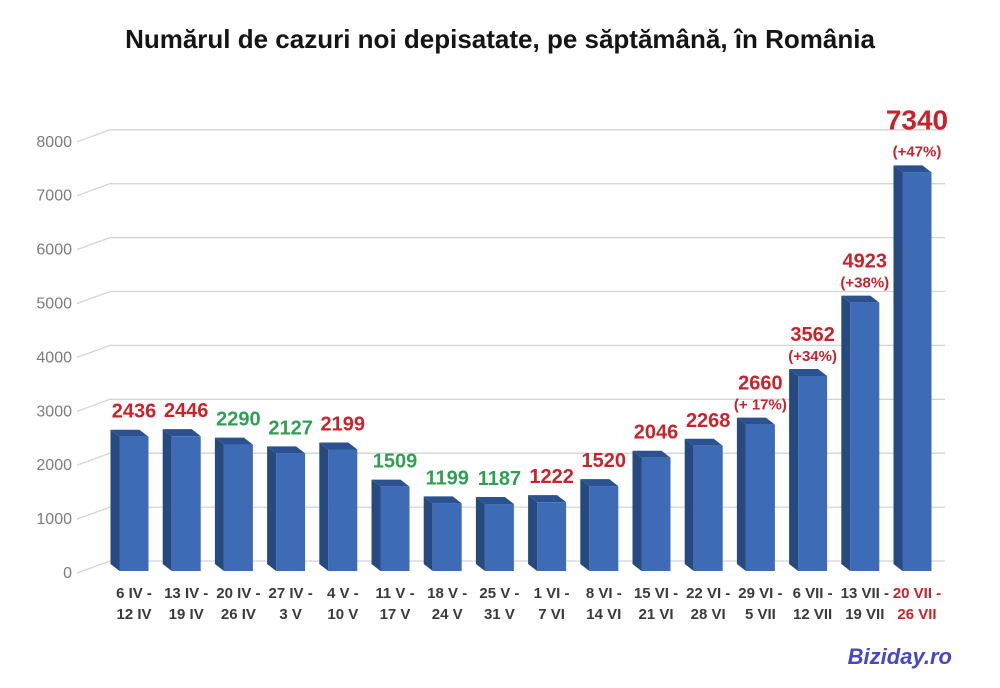 The image size is (1000, 688). I want to click on bar-value-label: 2127, so click(290, 428).